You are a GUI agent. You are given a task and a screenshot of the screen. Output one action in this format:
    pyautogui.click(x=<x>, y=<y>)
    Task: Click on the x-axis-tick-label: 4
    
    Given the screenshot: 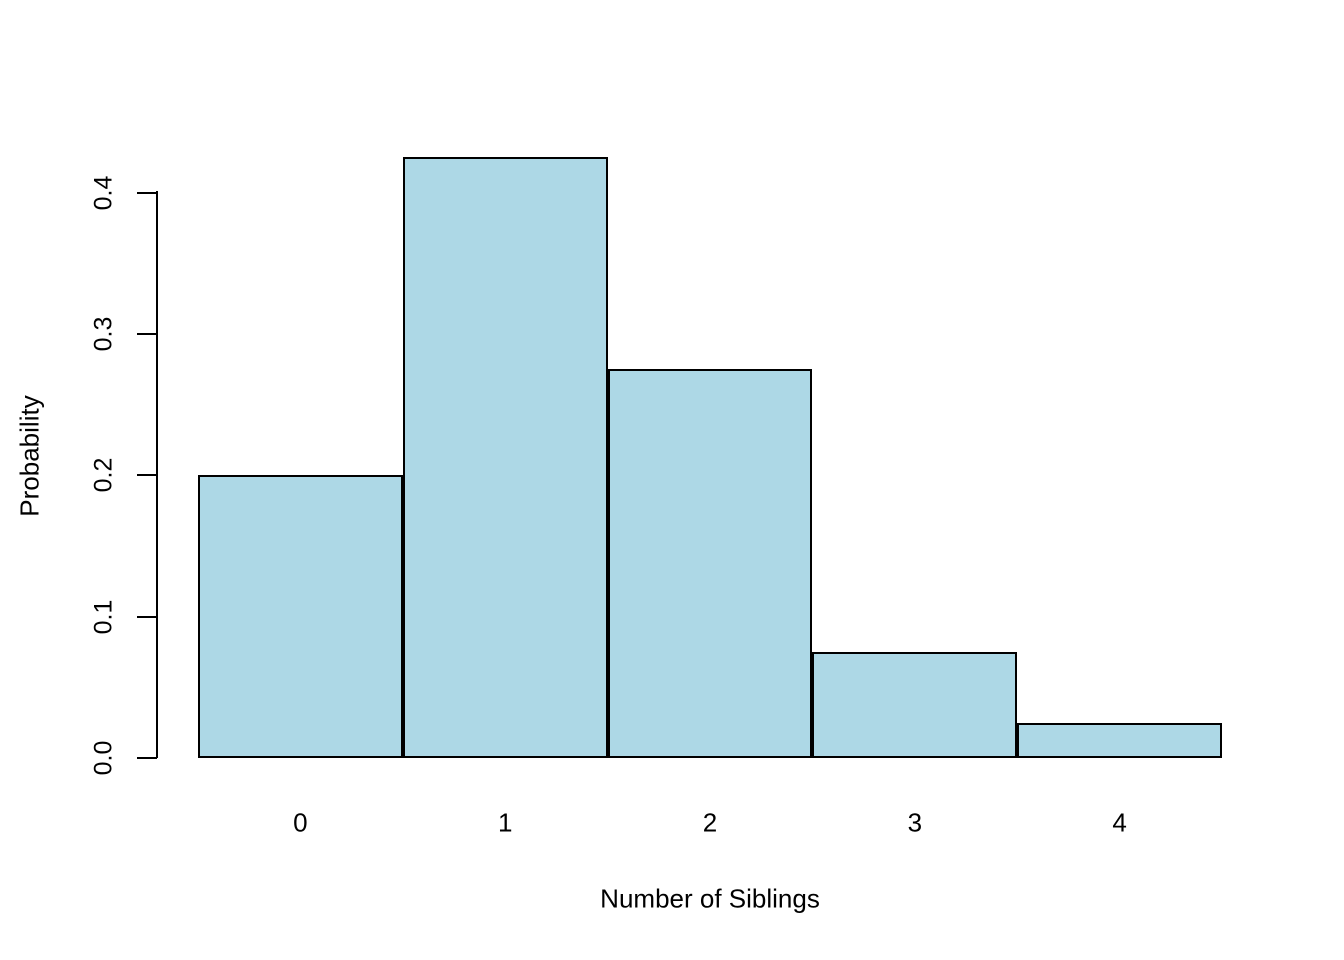 What is the action you would take?
    pyautogui.click(x=1119, y=822)
    